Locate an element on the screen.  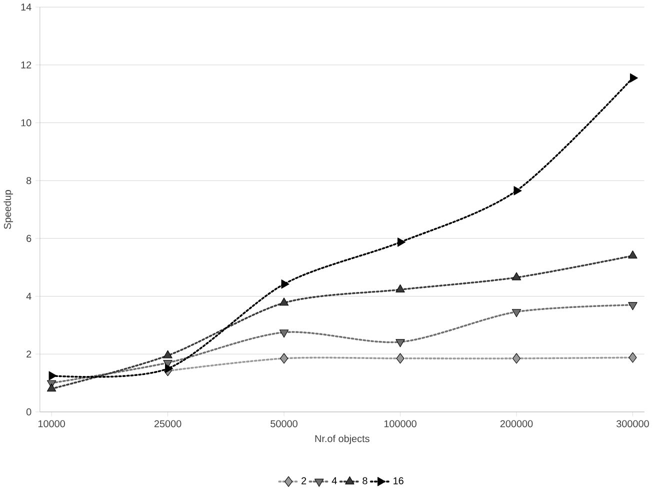
y-axis-title: Speedup is located at coordinates (8, 209).